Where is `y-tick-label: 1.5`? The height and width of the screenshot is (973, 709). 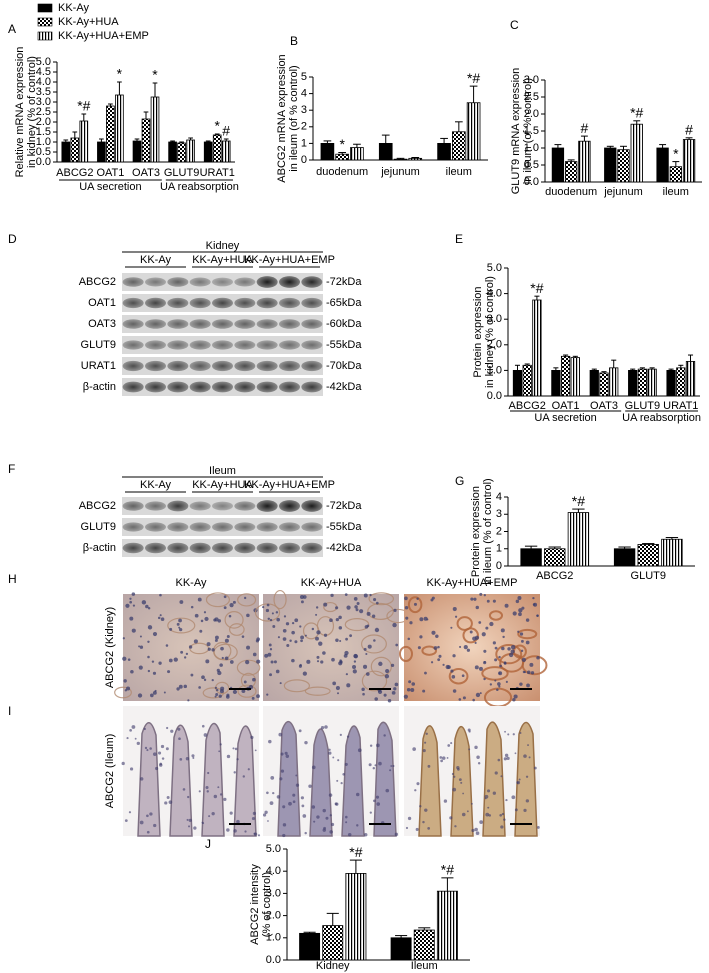
y-tick-label: 1.5 is located at coordinates (43, 132).